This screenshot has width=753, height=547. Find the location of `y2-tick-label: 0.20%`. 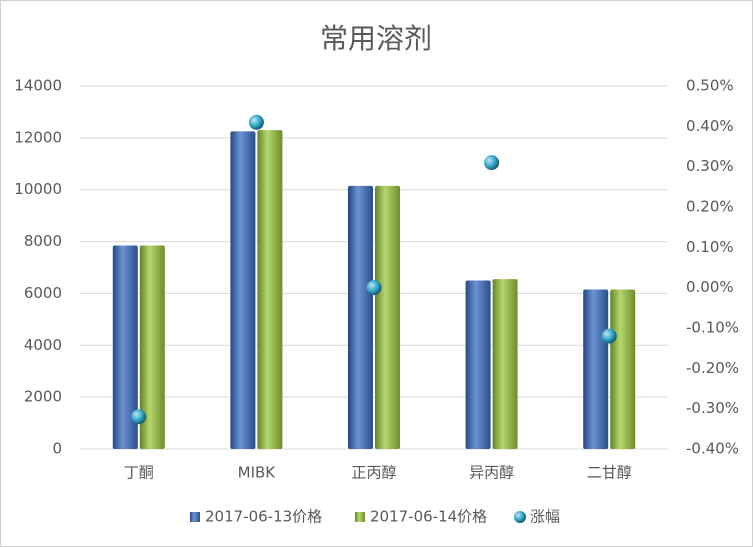

y2-tick-label: 0.20% is located at coordinates (710, 207).